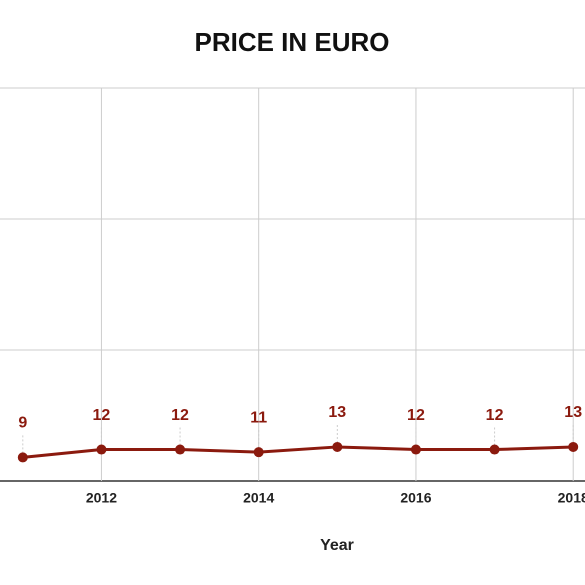 This screenshot has height=585, width=585. What do you see at coordinates (258, 417) in the screenshot?
I see `data-label: 11` at bounding box center [258, 417].